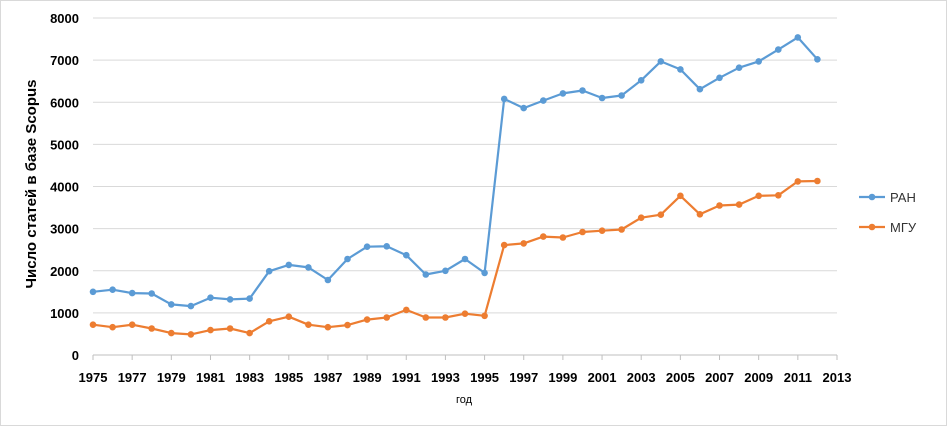  I want to click on x-tick-label: 1999, so click(562, 377).